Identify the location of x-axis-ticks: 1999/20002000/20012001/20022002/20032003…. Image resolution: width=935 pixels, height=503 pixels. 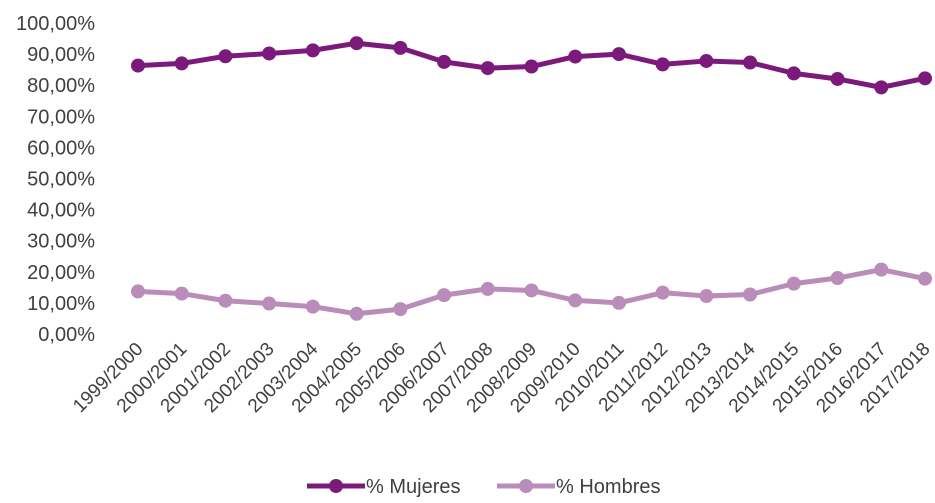
(501, 377).